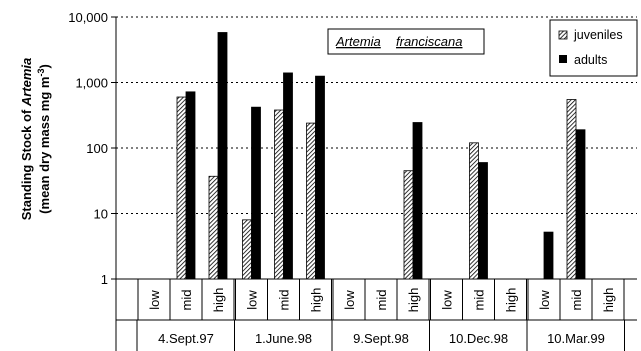 Image resolution: width=641 pixels, height=351 pixels. What do you see at coordinates (563, 35) in the screenshot?
I see `legend-swatch-juveniles` at bounding box center [563, 35].